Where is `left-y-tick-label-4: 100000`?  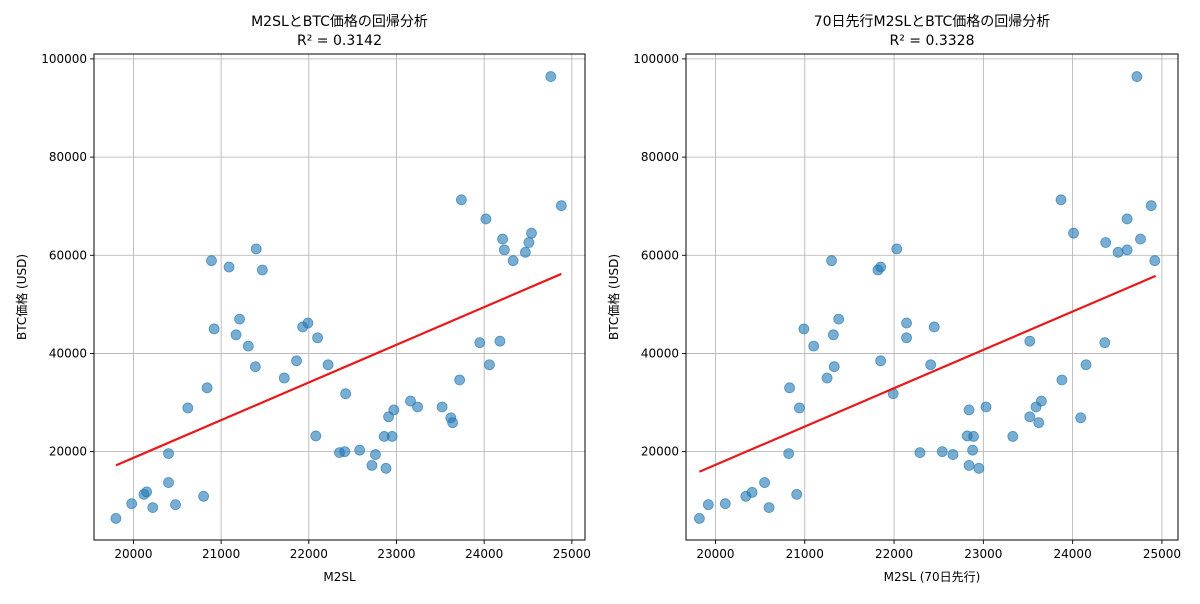
left-y-tick-label-4: 100000 is located at coordinates (64, 59).